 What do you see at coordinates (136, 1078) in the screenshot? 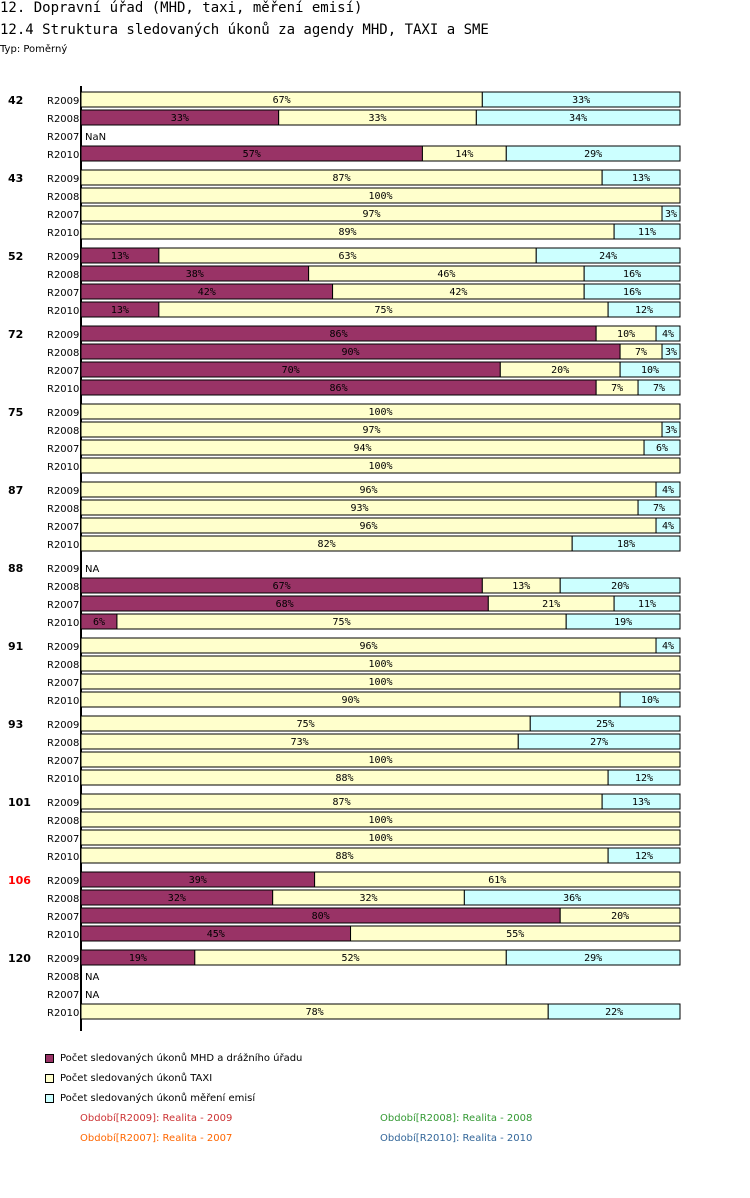
I see `legend-label-taxi: Počet sledovaných úkonů TAXI` at bounding box center [136, 1078].